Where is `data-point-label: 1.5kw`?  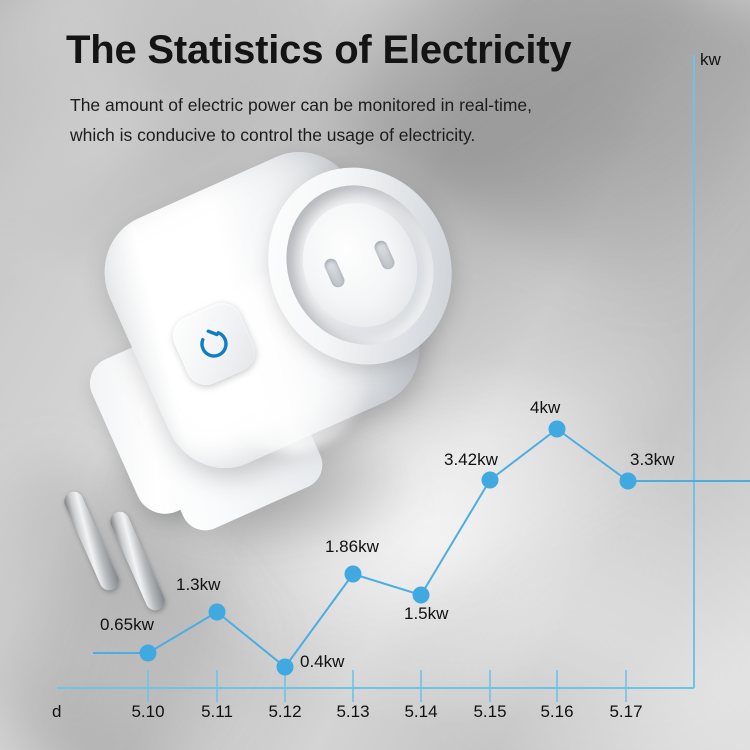 data-point-label: 1.5kw is located at coordinates (426, 613).